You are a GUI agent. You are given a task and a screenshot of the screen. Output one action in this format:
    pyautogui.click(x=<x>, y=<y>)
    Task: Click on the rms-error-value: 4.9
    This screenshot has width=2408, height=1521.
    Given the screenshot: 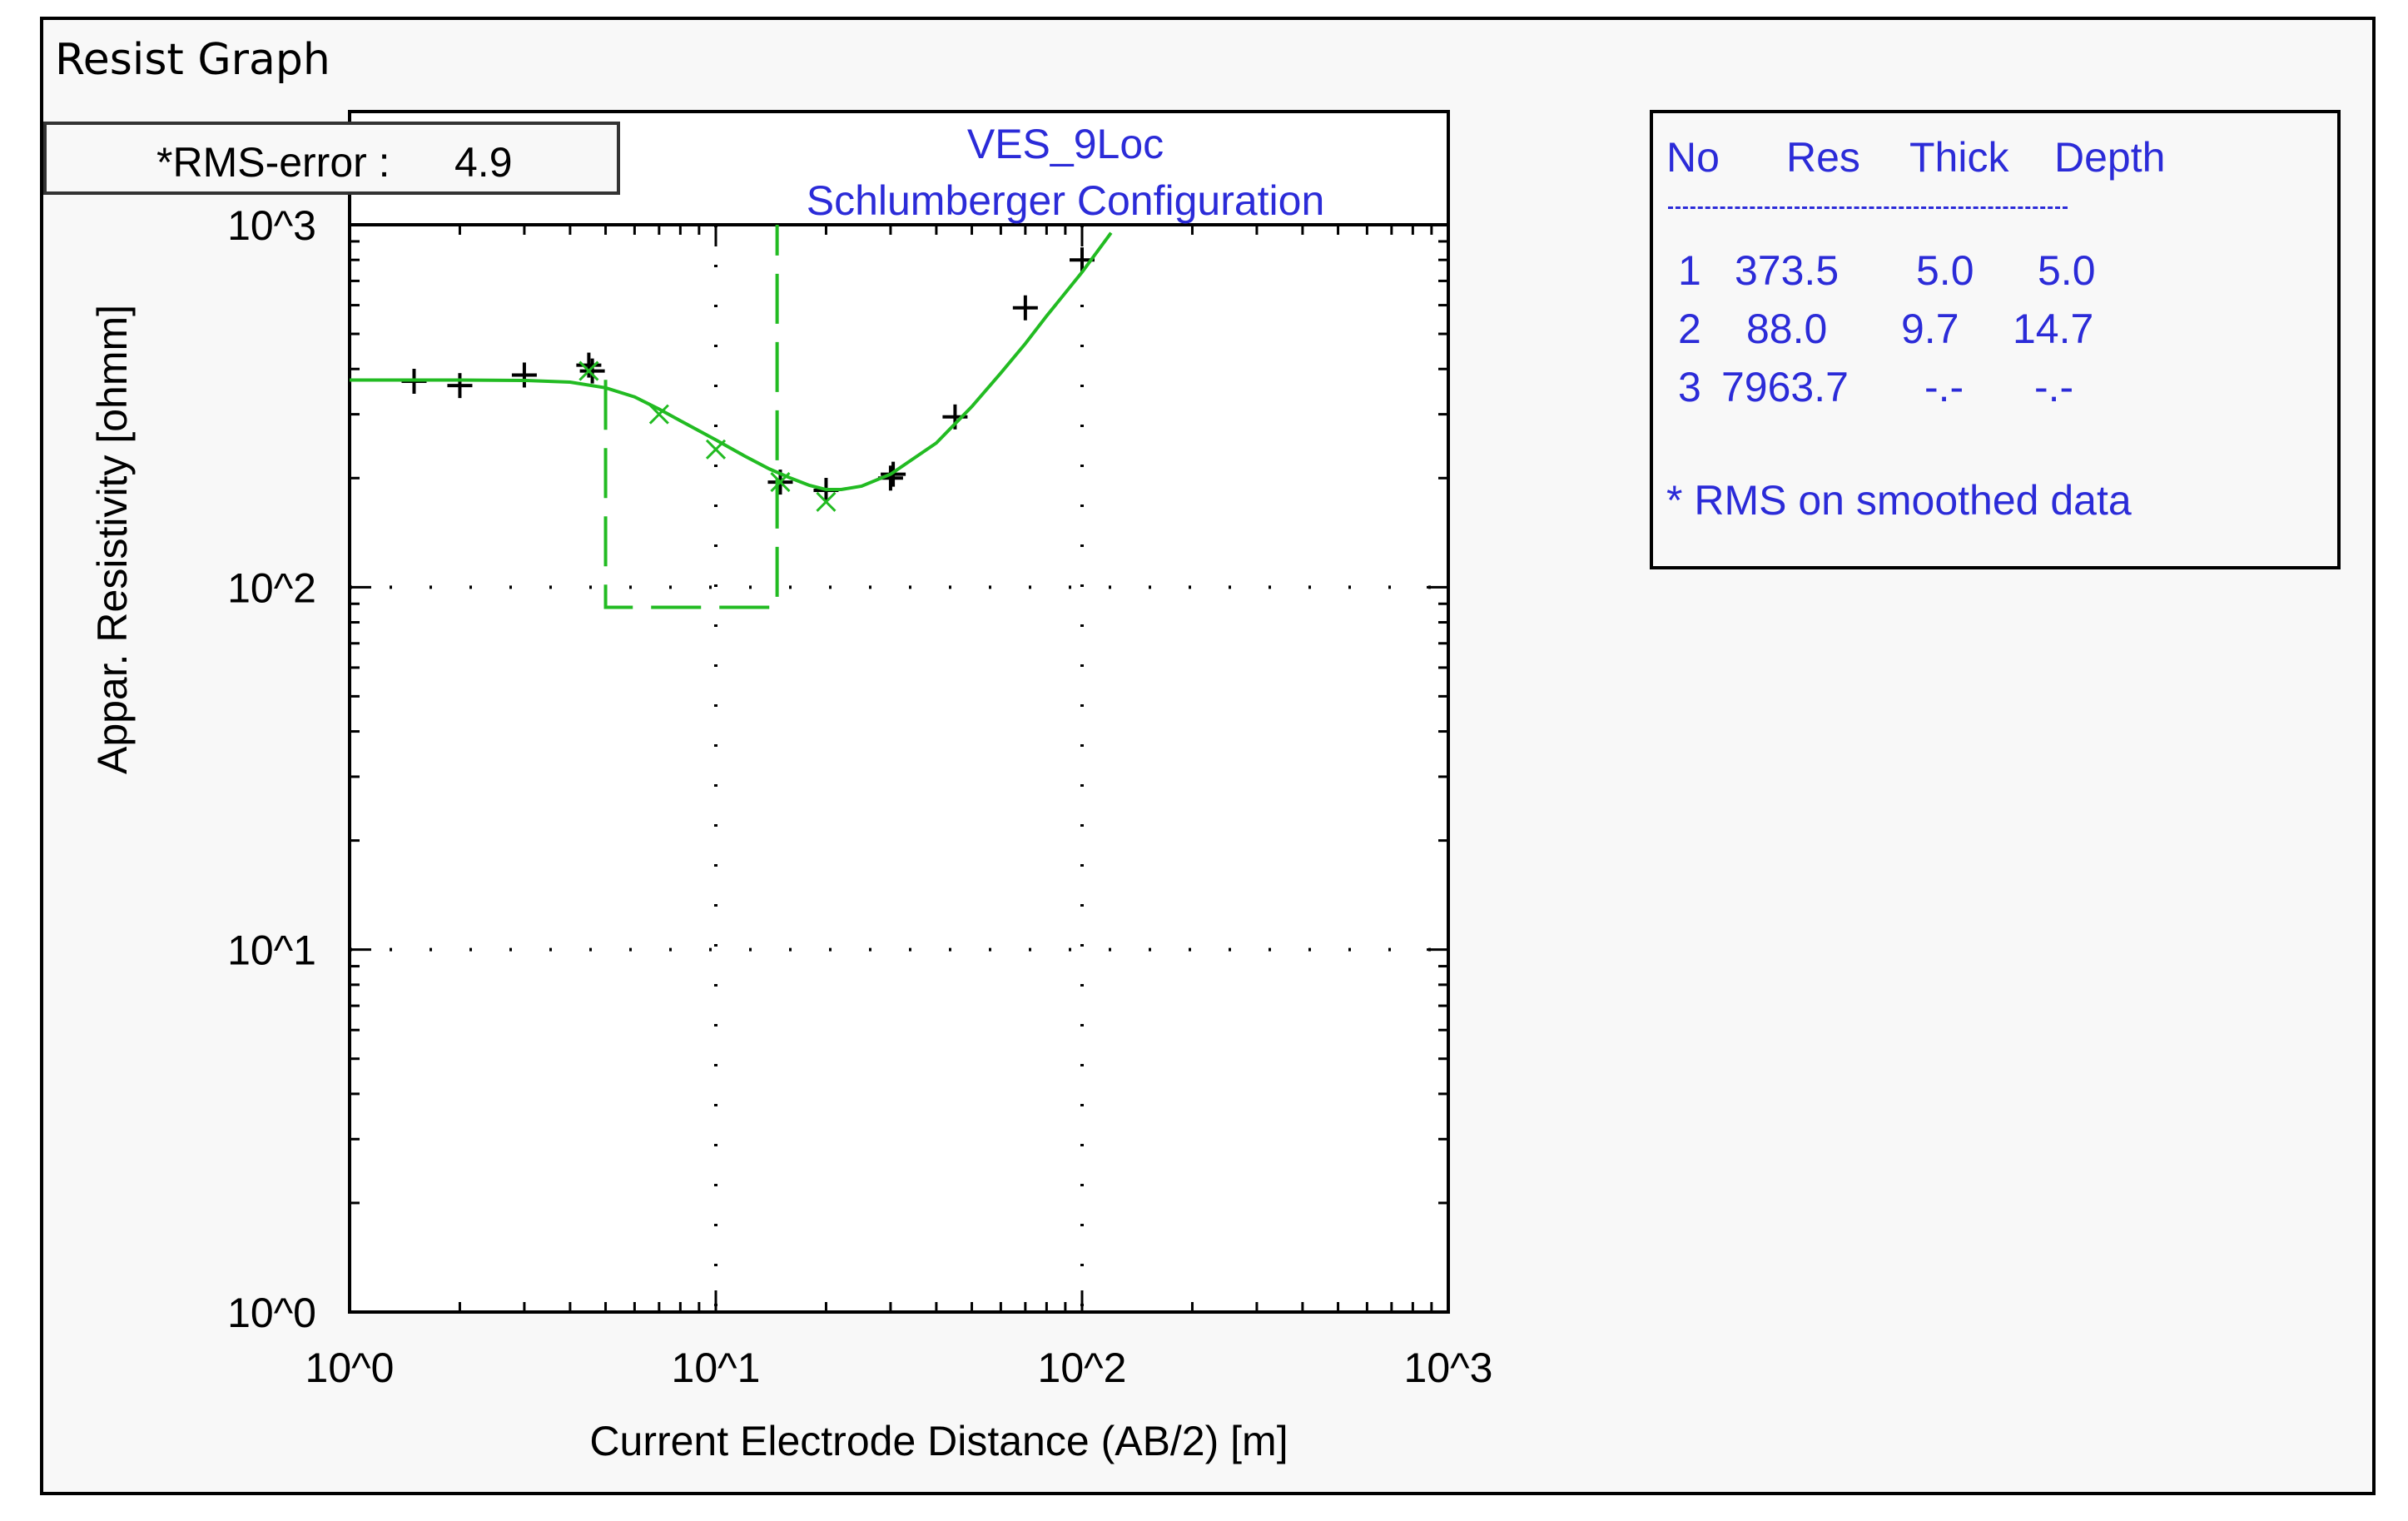 What is the action you would take?
    pyautogui.click(x=484, y=162)
    